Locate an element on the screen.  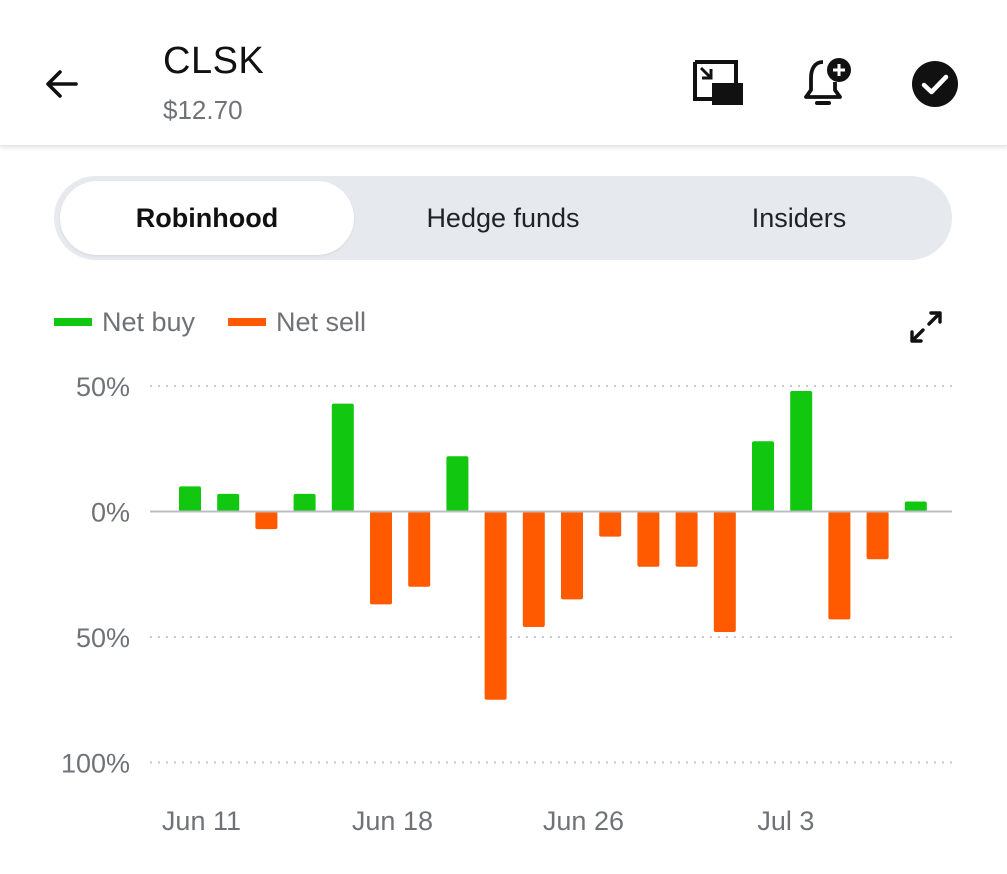
x-tick-label: Jun 26 is located at coordinates (583, 821).